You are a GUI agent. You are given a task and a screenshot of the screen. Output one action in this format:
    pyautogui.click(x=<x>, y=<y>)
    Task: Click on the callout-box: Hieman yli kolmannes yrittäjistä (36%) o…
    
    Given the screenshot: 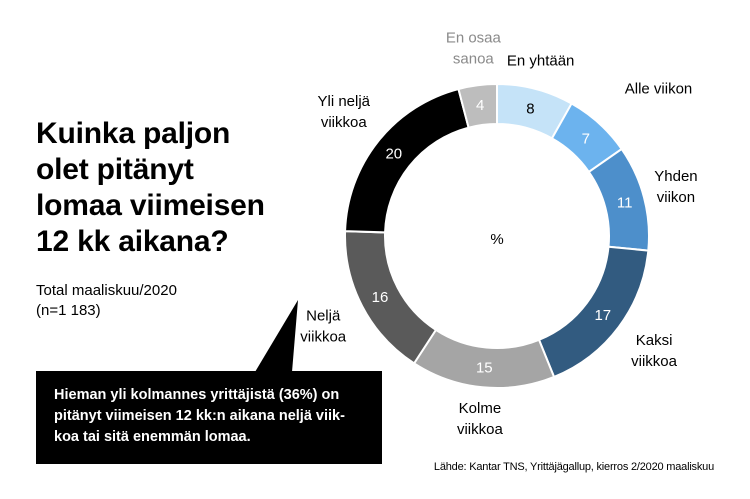 What is the action you would take?
    pyautogui.click(x=209, y=417)
    